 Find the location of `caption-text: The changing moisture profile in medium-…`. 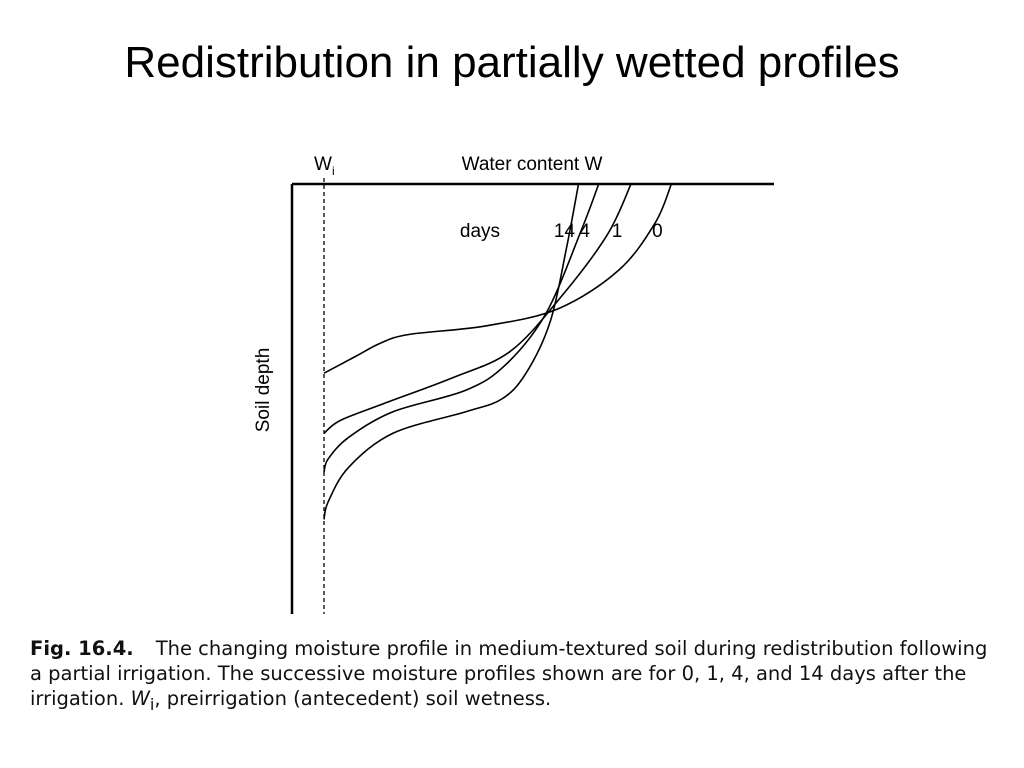

caption-text: The changing moisture profile in medium-… is located at coordinates (509, 673).